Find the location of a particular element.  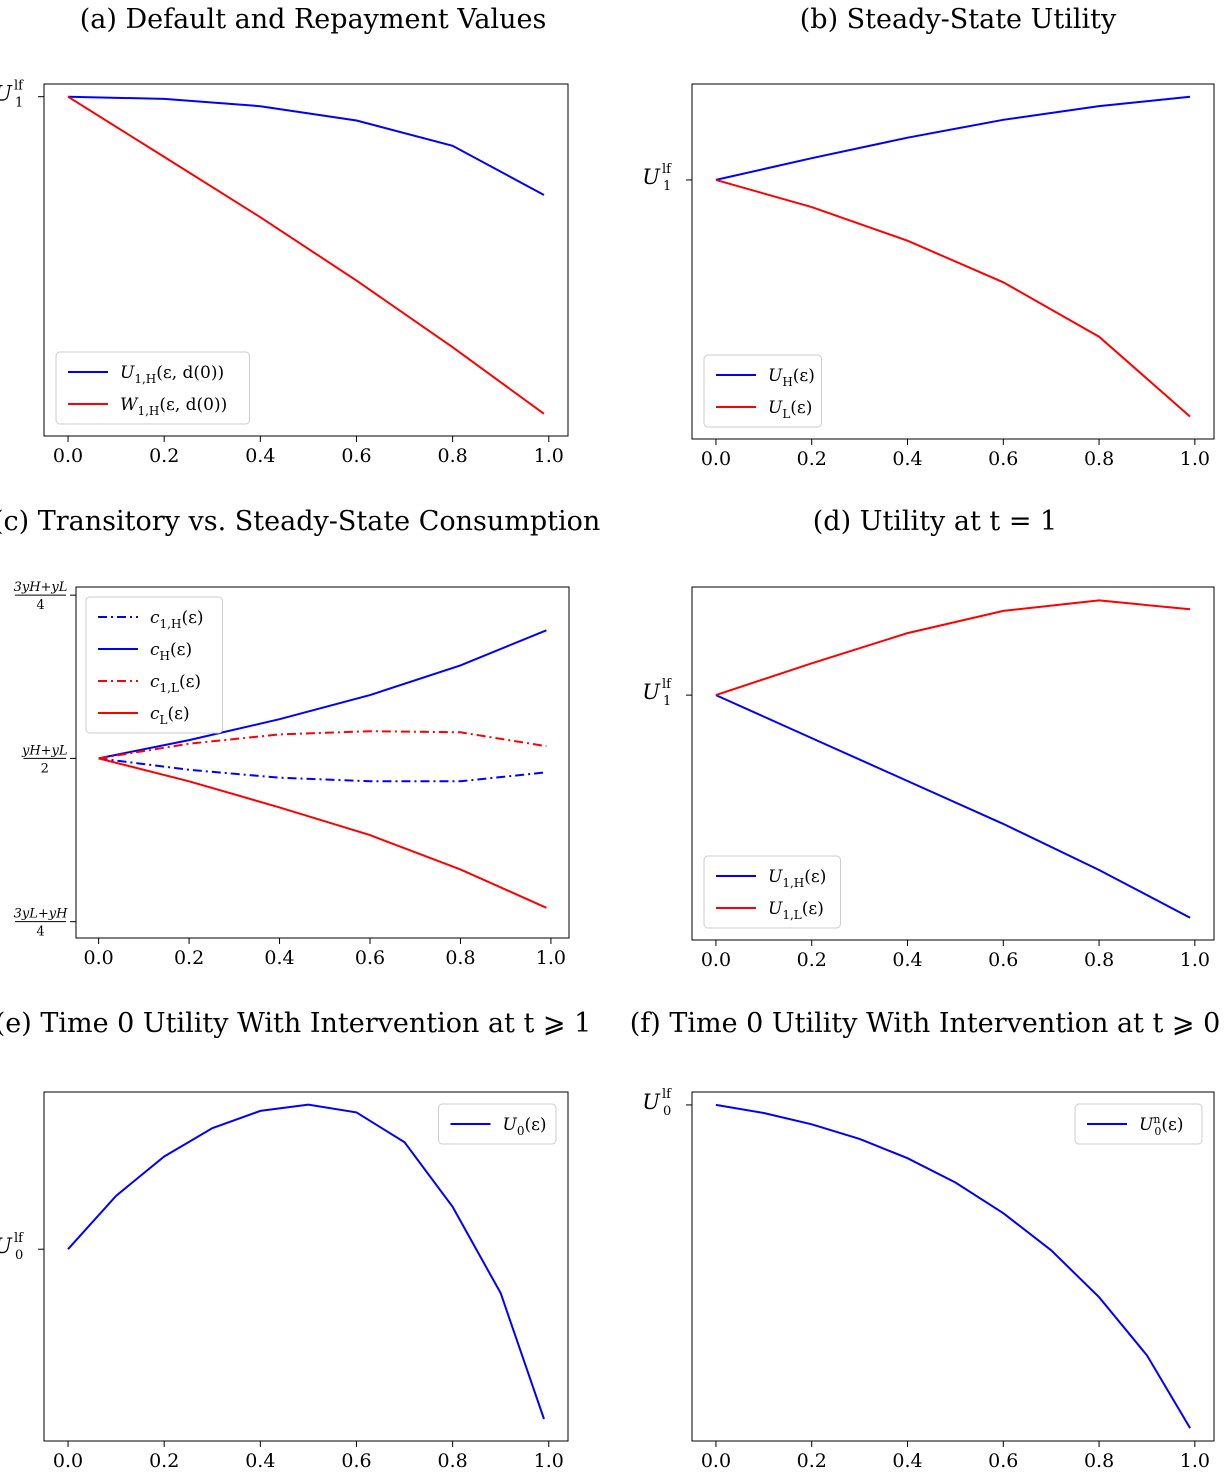

chart-a-frame is located at coordinates (306, 260).